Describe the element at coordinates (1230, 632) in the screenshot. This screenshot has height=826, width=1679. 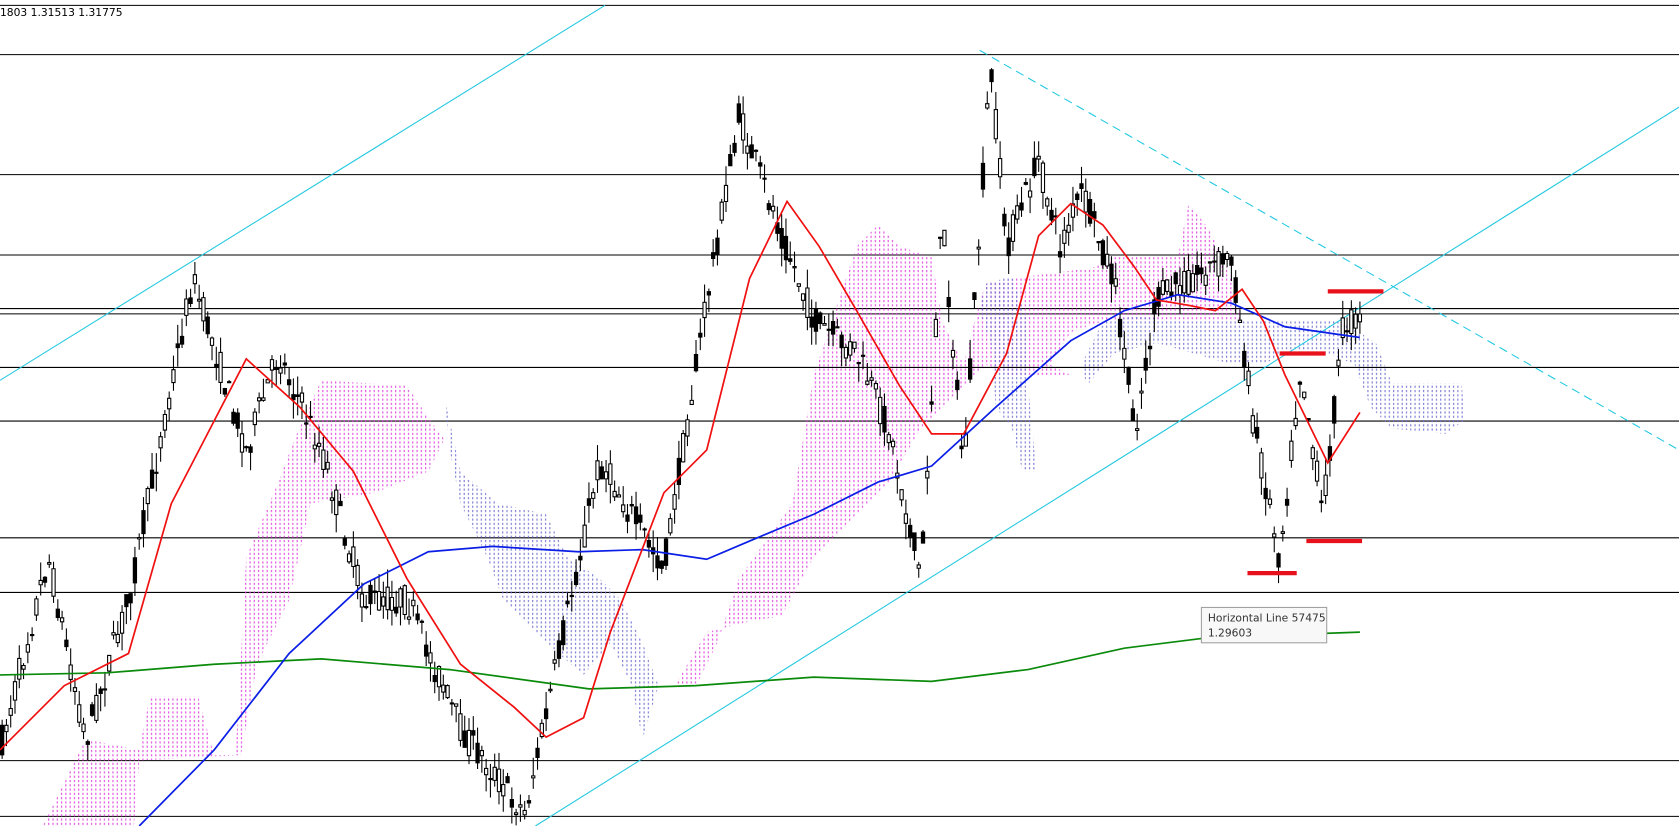
I see `tooltip-value: 1.29603` at that location.